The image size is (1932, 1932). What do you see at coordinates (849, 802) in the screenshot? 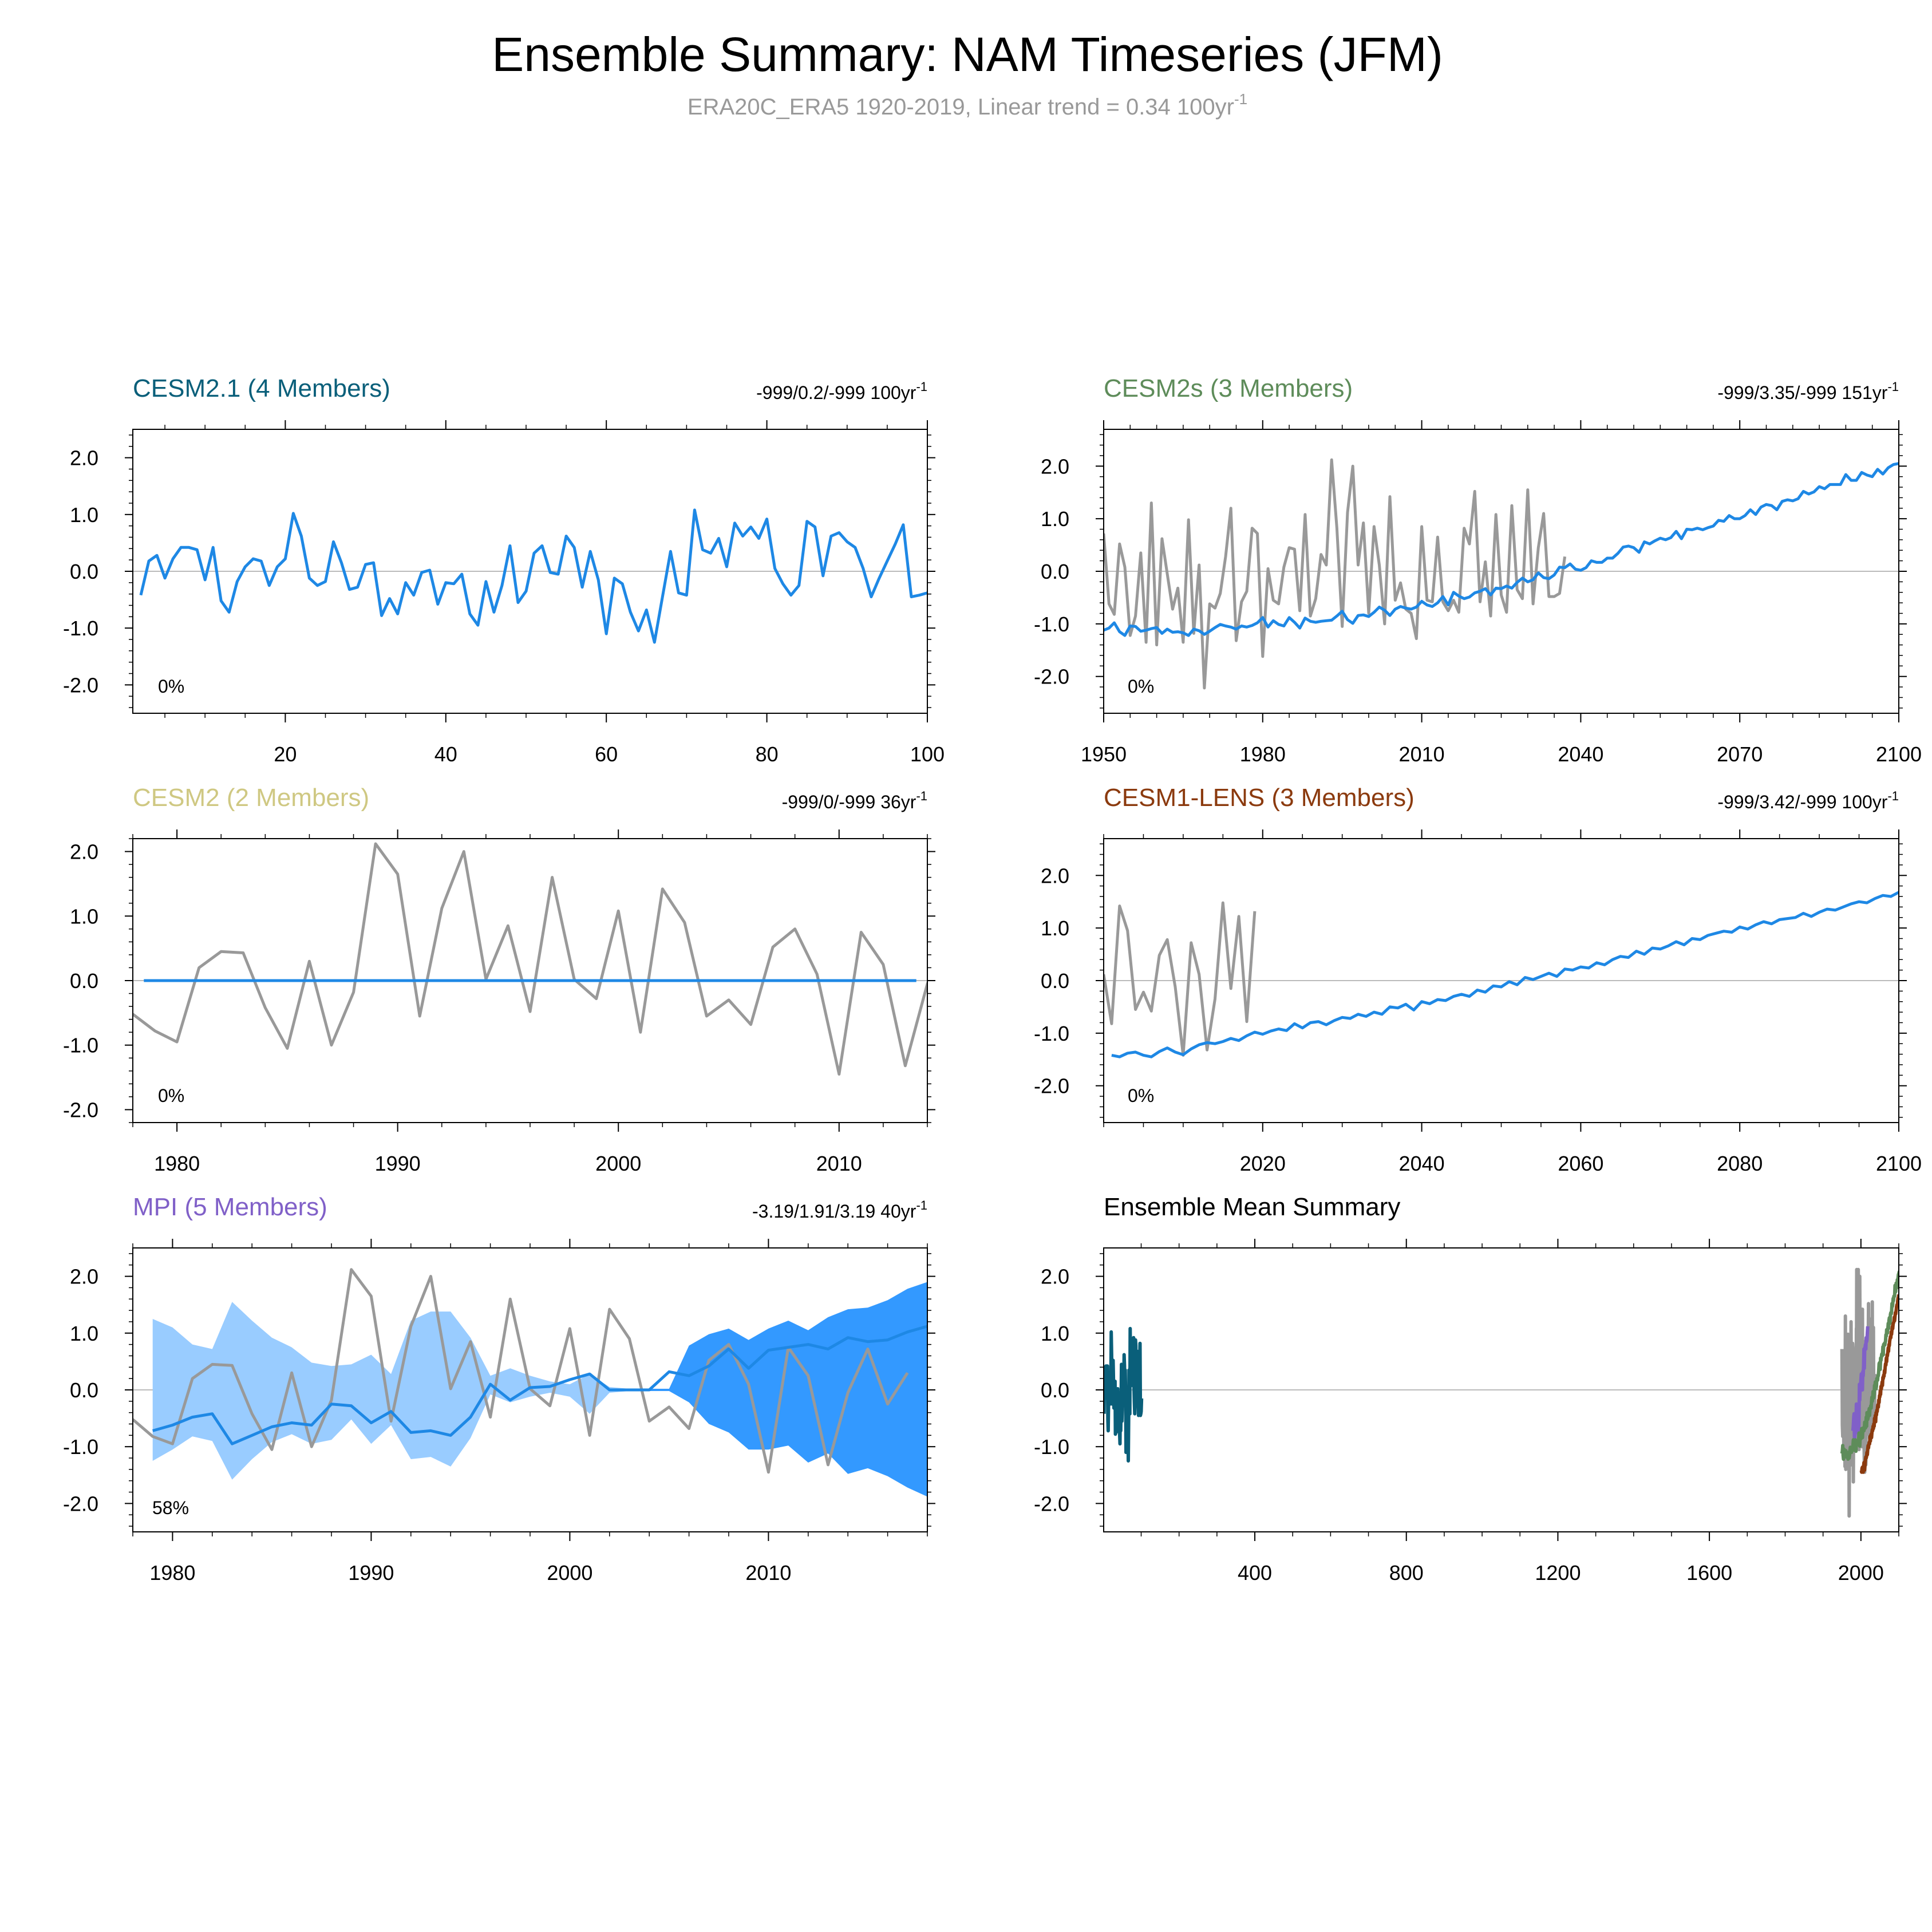
I see `trend-text: -999/0/-999 36yr` at bounding box center [849, 802].